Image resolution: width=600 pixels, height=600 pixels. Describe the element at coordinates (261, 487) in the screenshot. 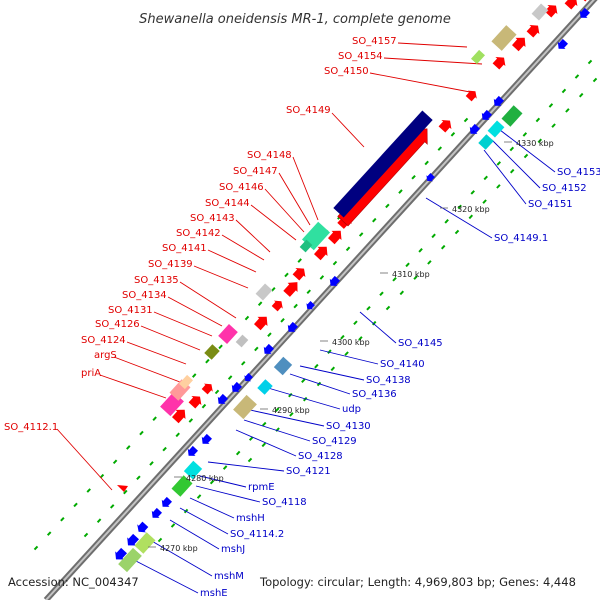

I see `gene-label: rpmE` at that location.